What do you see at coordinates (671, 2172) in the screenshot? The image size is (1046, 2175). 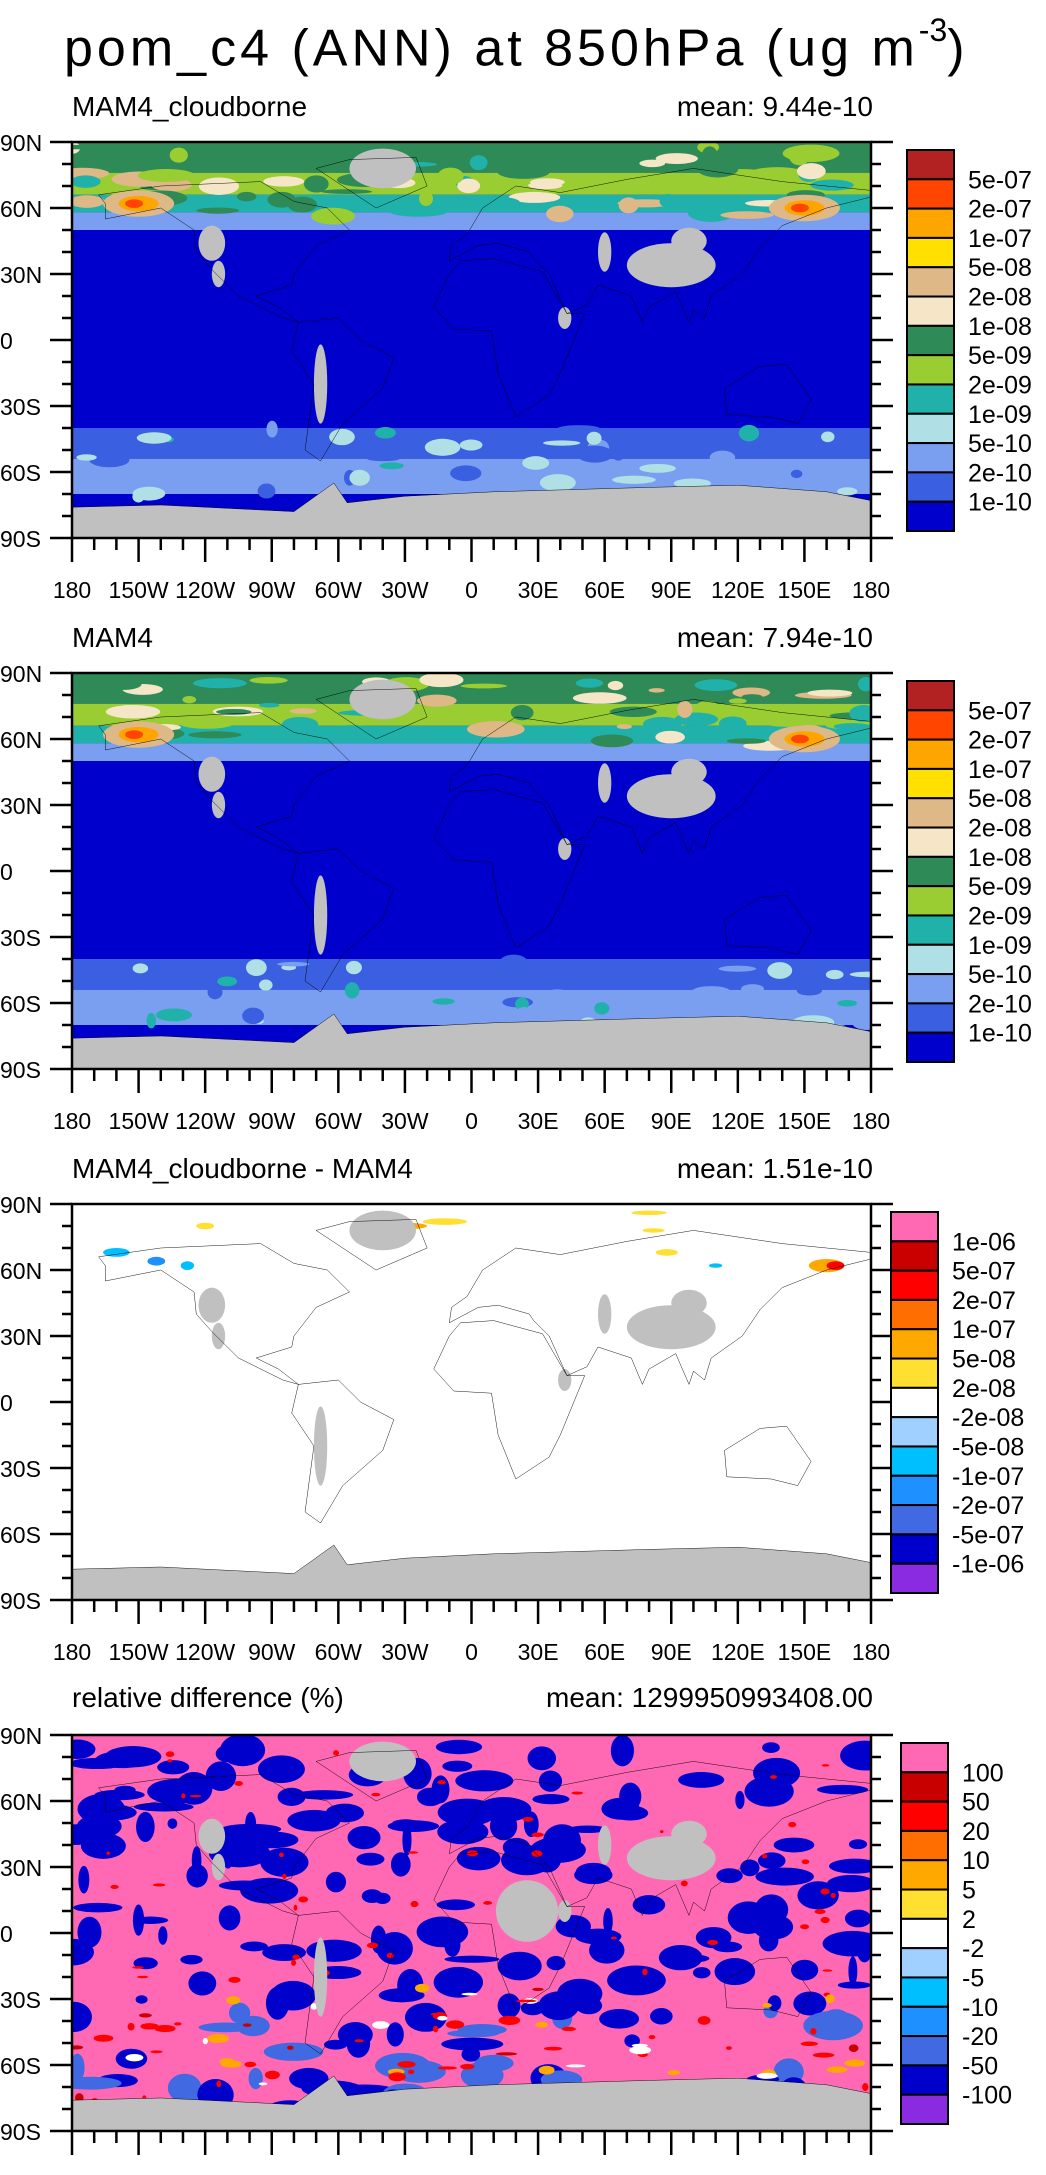 I see `x-tick-label: 90E` at bounding box center [671, 2172].